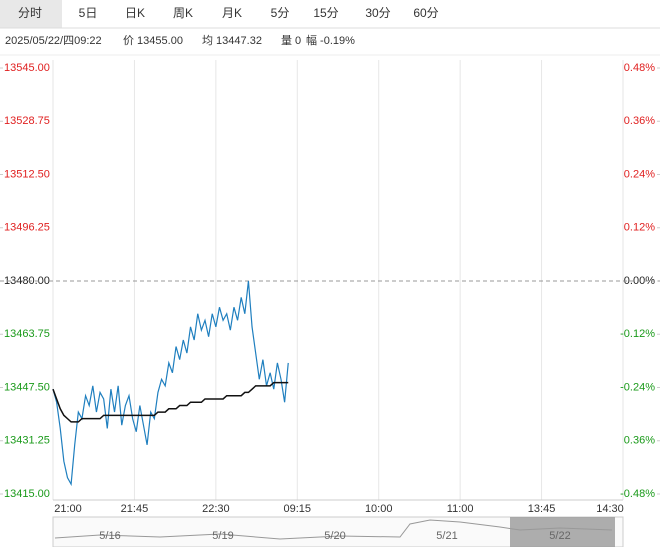 This screenshot has width=660, height=552. Describe the element at coordinates (27, 387) in the screenshot. I see `y-tick-label: 13447.50` at that location.